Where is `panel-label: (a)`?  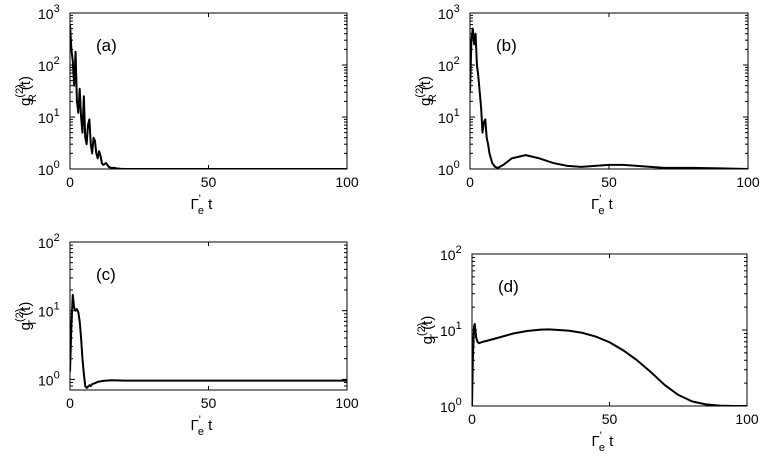 panel-label: (a) is located at coordinates (106, 45).